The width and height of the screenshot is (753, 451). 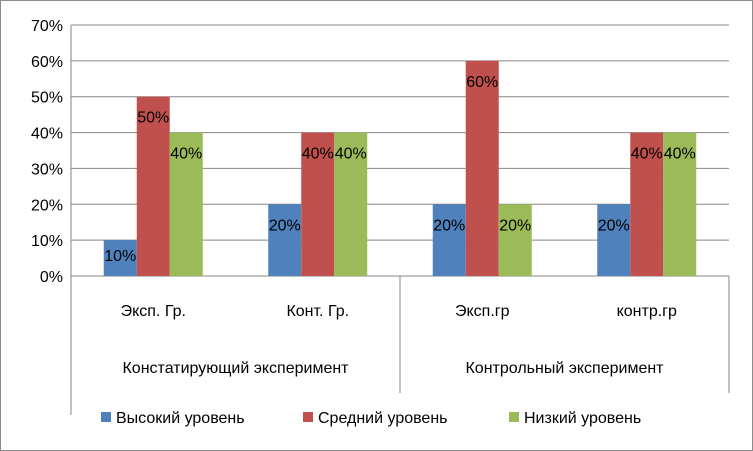 I want to click on legend-label: Низкий уровень, so click(x=582, y=418).